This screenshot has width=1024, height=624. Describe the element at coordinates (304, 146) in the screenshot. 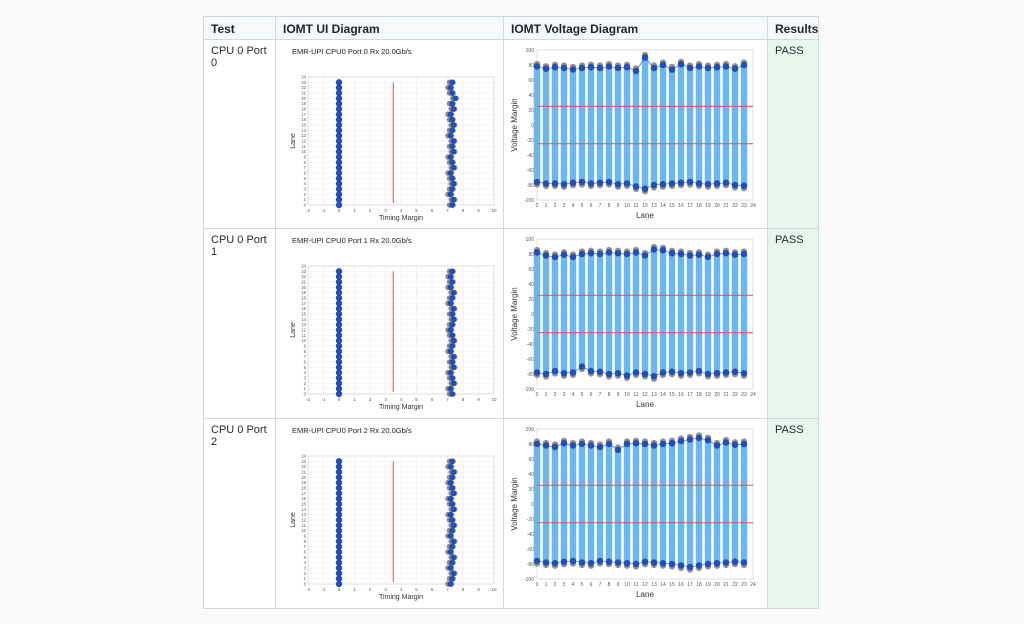

I see `y-tick-label: 11` at that location.